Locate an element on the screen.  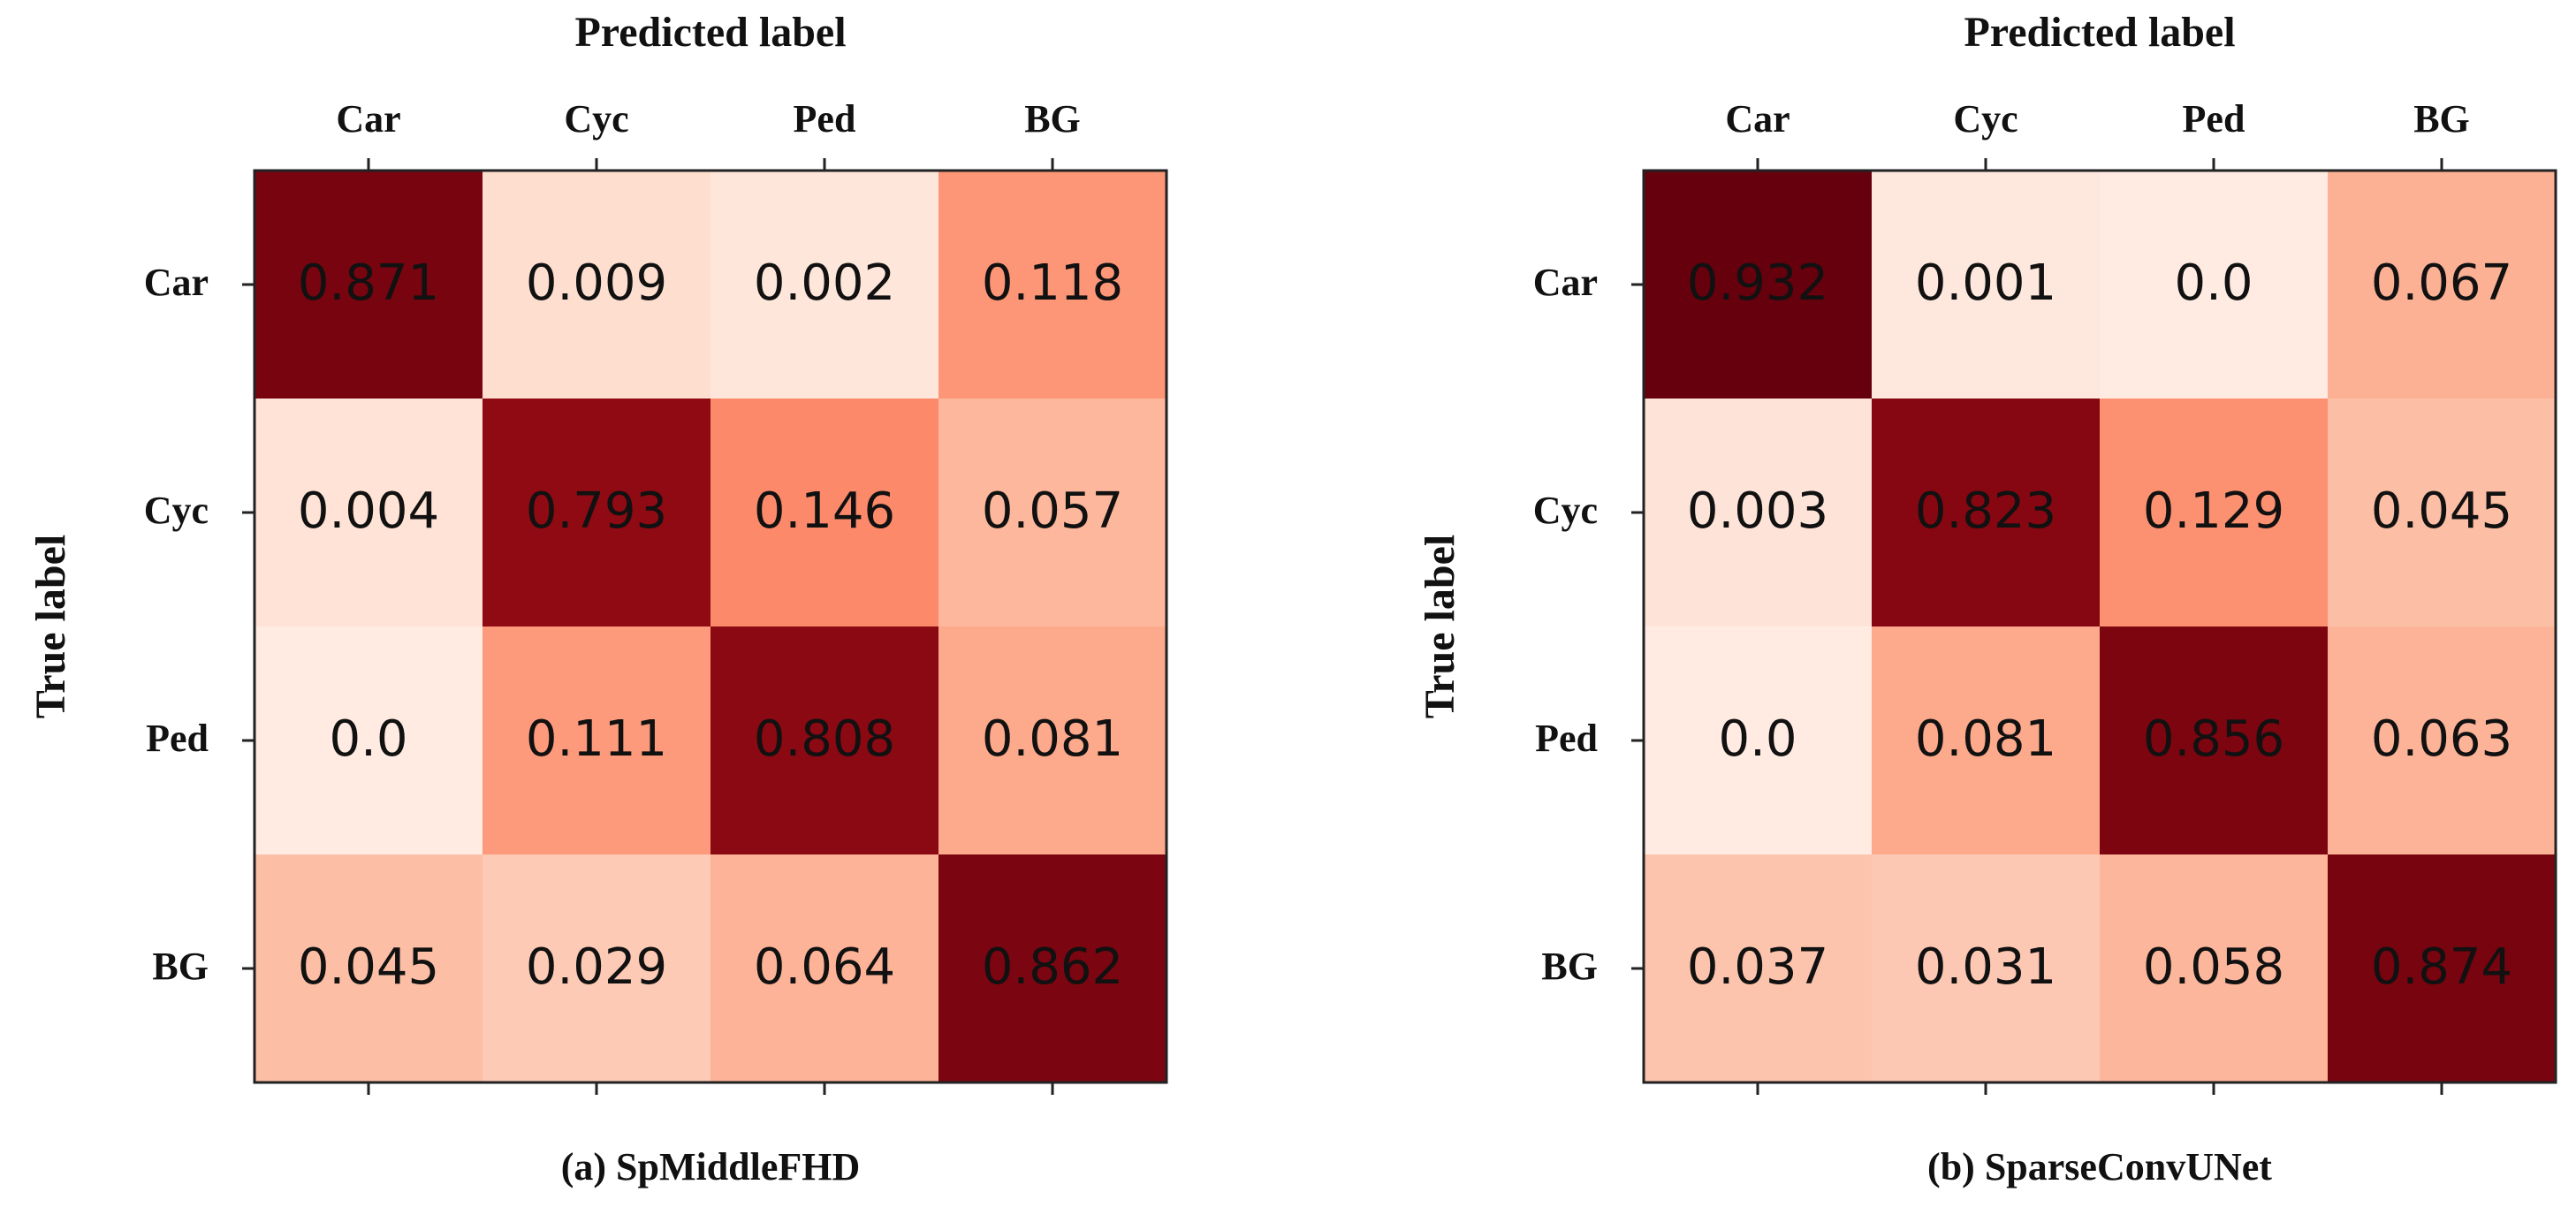
panel-caption: (a) SpMiddleFHD is located at coordinates (711, 1166).